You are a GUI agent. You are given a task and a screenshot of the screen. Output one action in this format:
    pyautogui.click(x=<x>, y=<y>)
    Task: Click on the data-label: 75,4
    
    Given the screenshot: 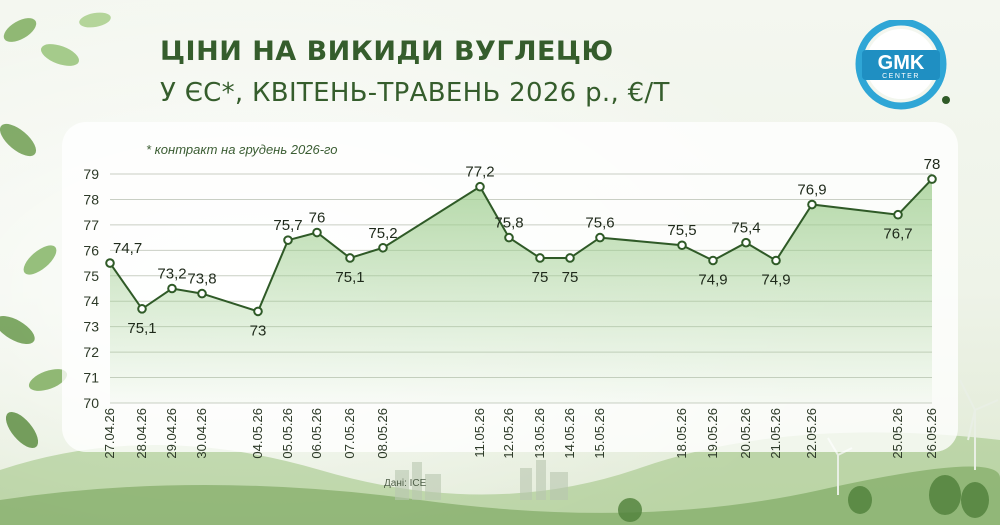 What is the action you would take?
    pyautogui.click(x=745, y=228)
    